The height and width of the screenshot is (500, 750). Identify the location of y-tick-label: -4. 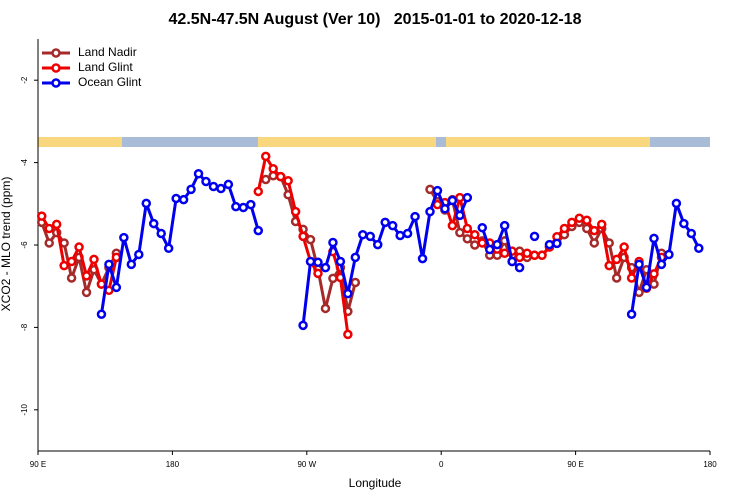
(24, 162).